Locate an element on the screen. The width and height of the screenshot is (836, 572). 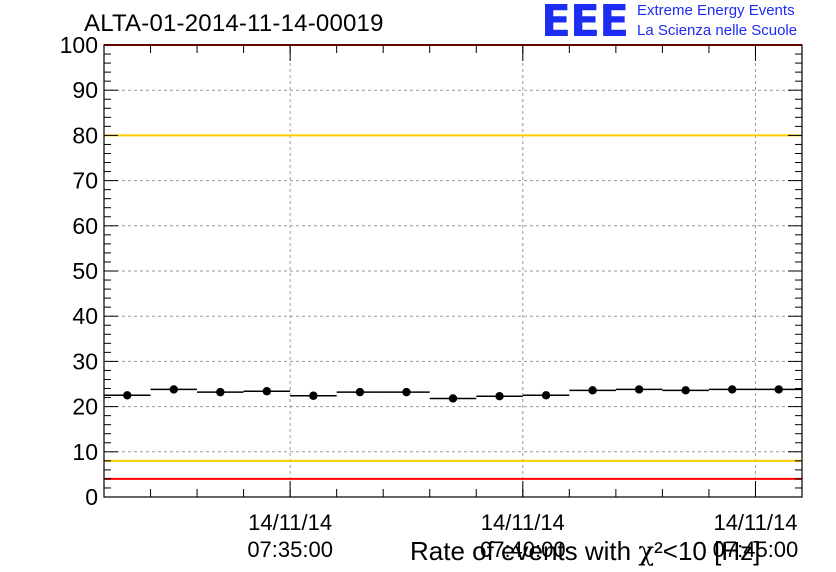
x-axis-label-prefix: Rate of events with is located at coordinates (524, 551).